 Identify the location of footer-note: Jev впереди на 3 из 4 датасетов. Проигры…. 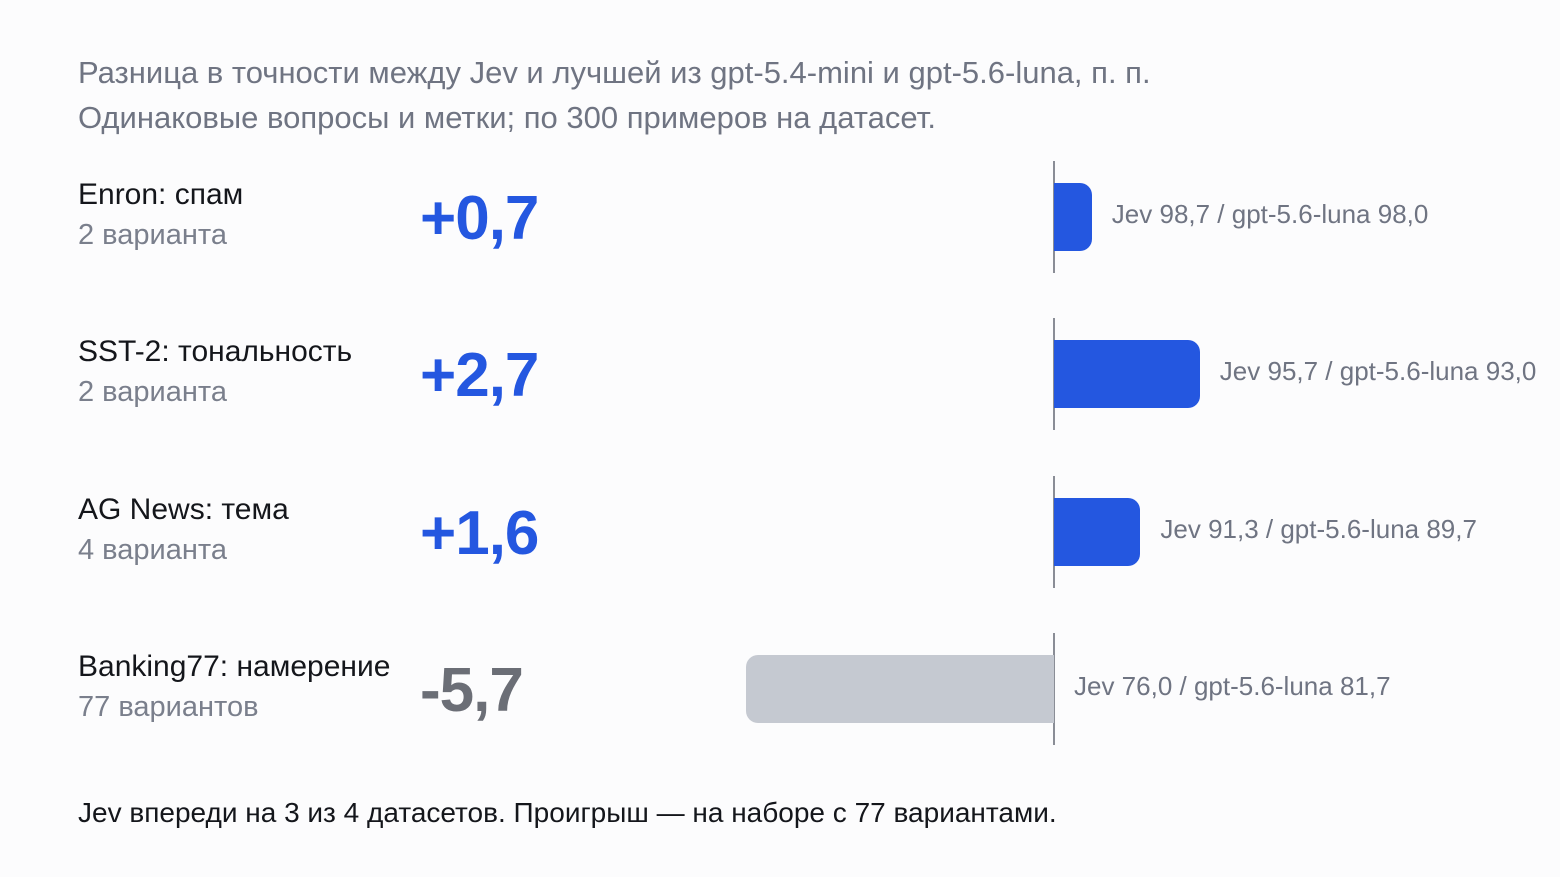
(567, 812).